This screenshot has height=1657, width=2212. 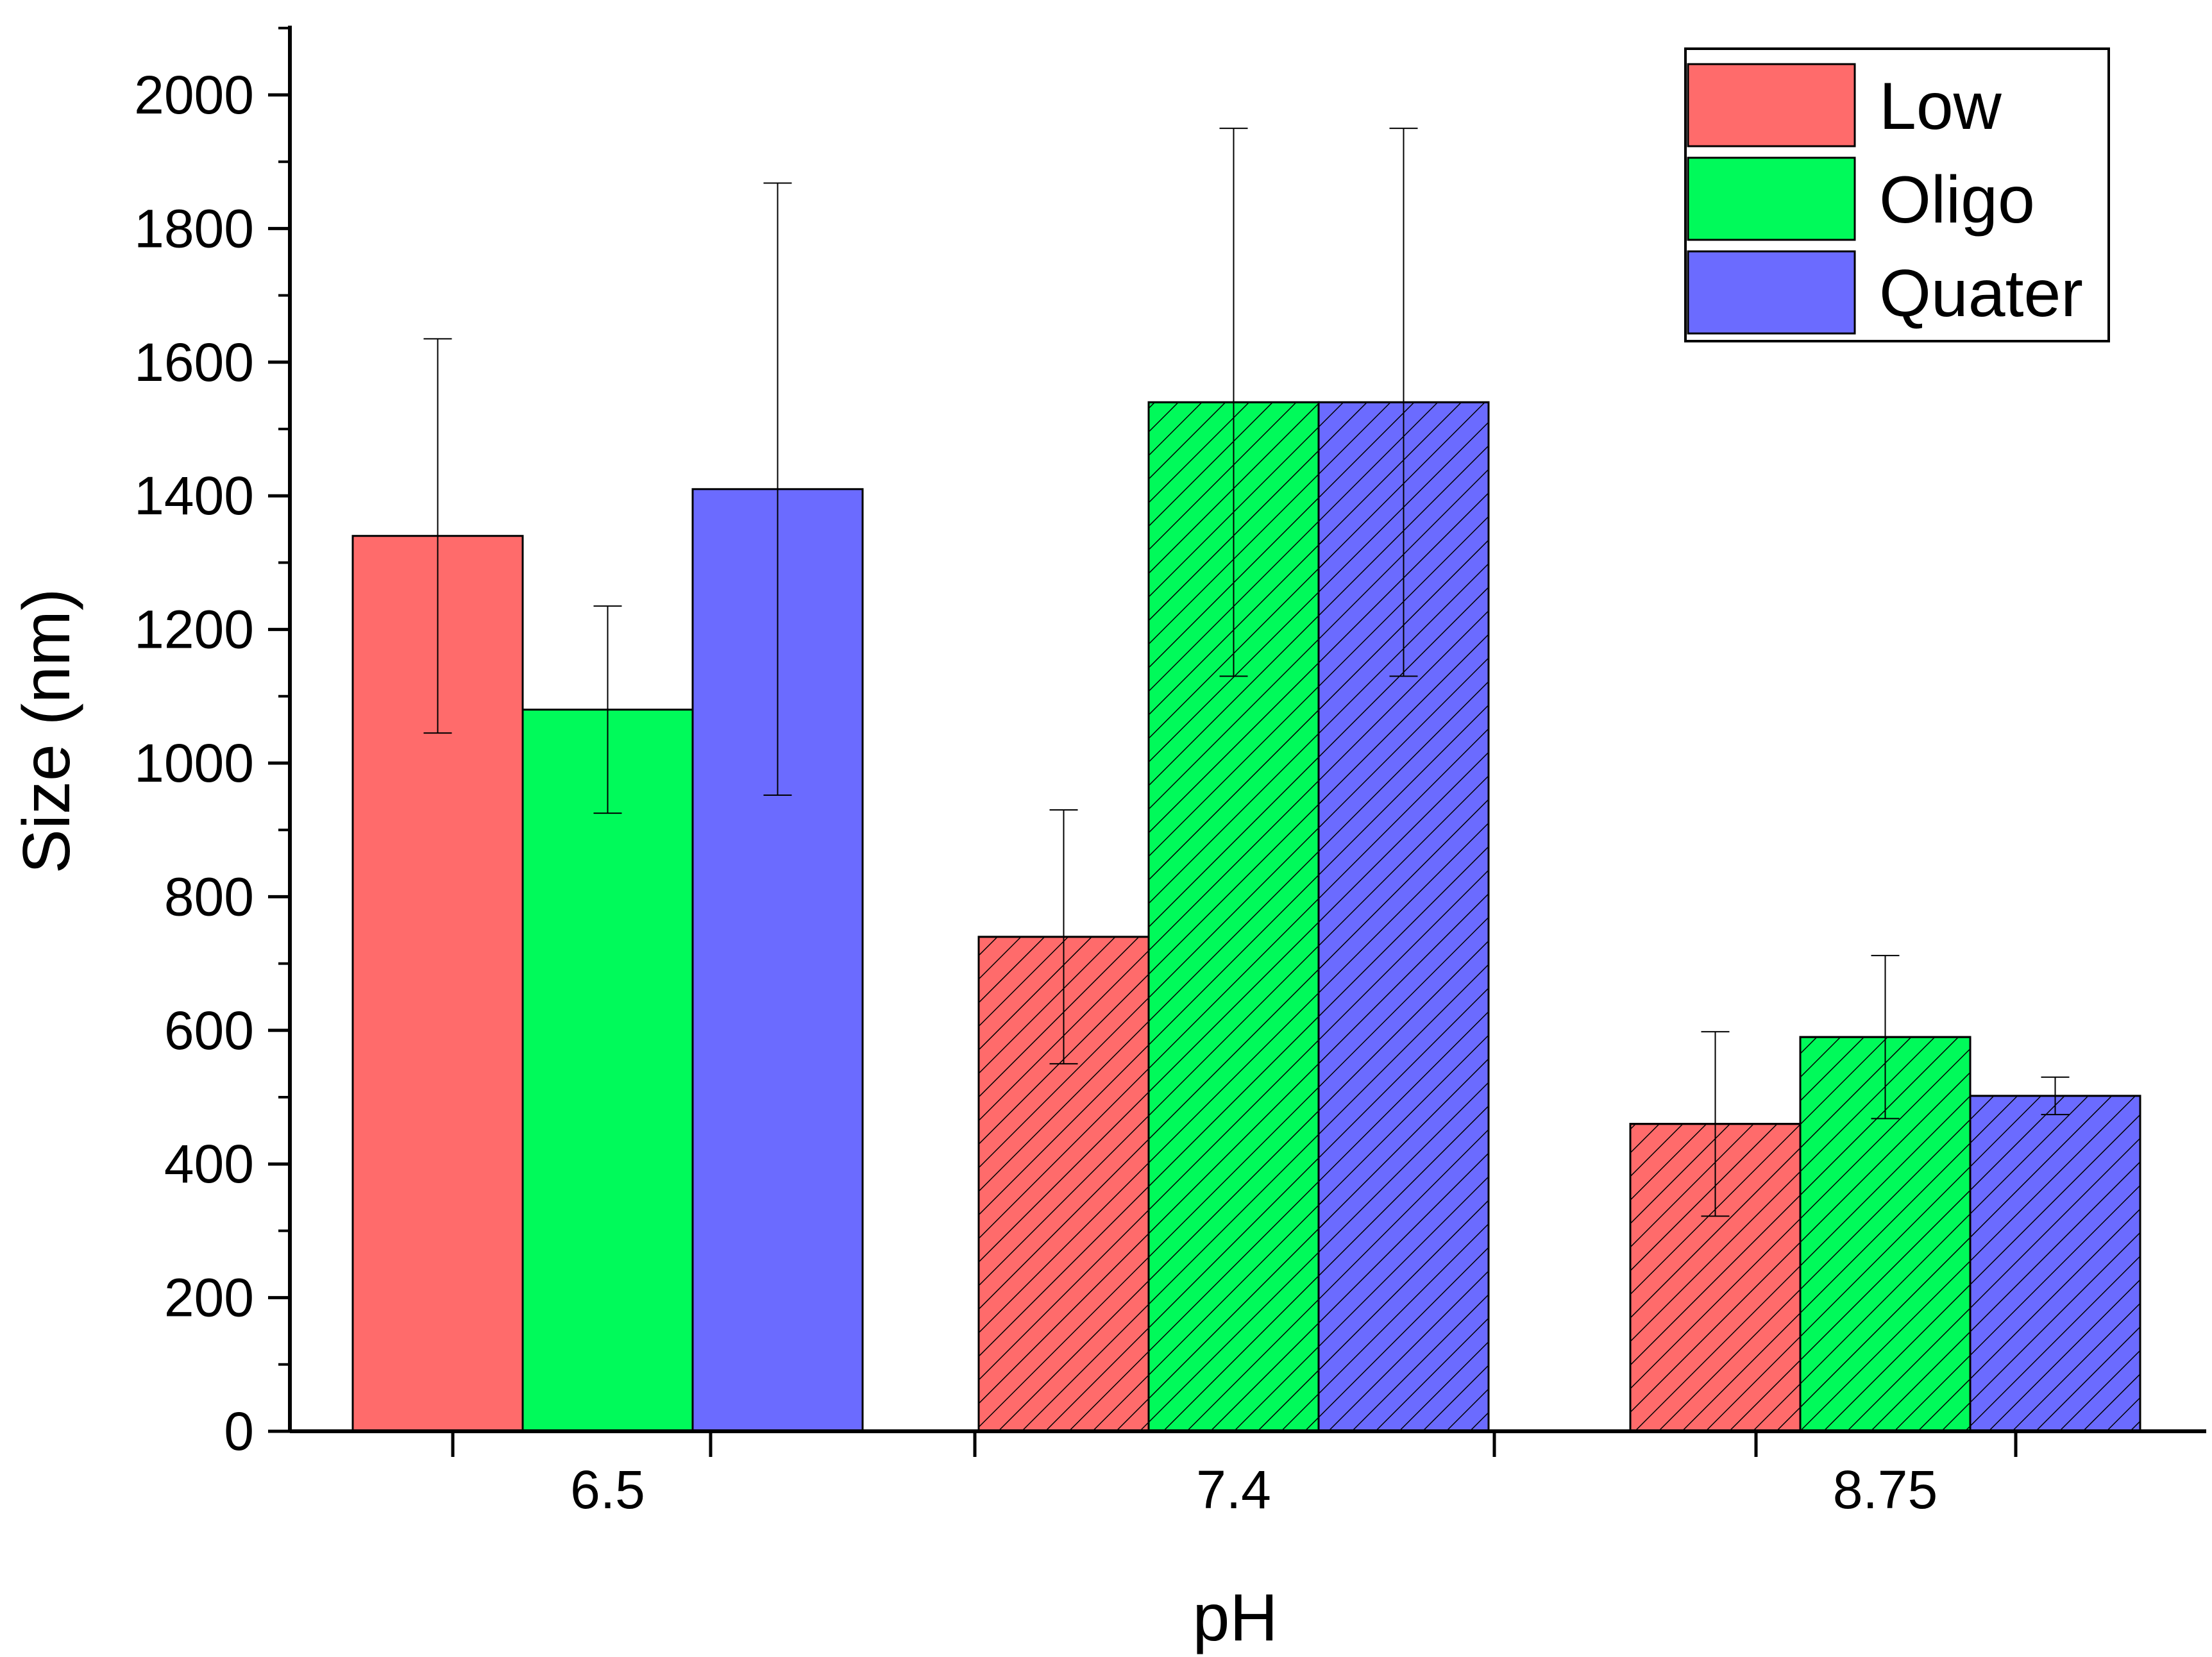 I want to click on error-bar-low-8.75, so click(x=1715, y=1123).